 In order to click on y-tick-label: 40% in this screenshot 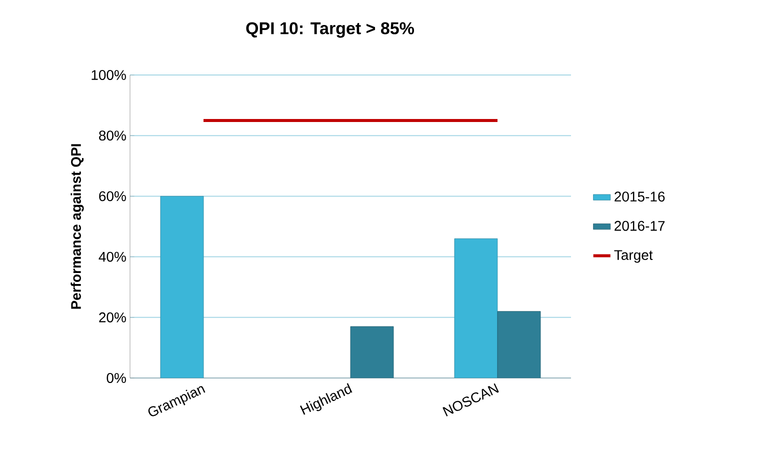, I will do `click(112, 257)`.